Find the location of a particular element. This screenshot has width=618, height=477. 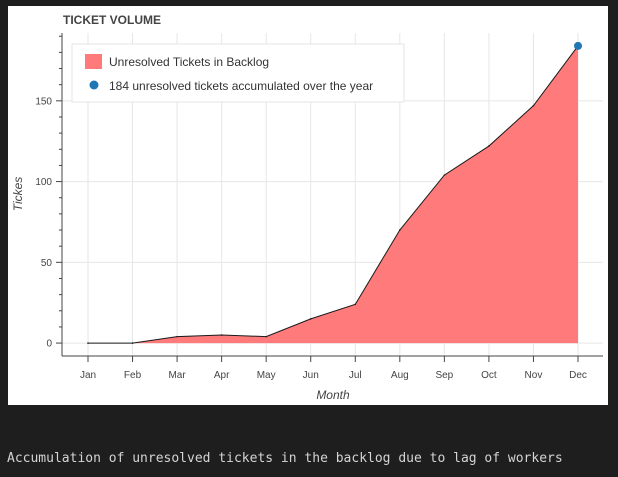

x-tick-label: Feb is located at coordinates (133, 375).